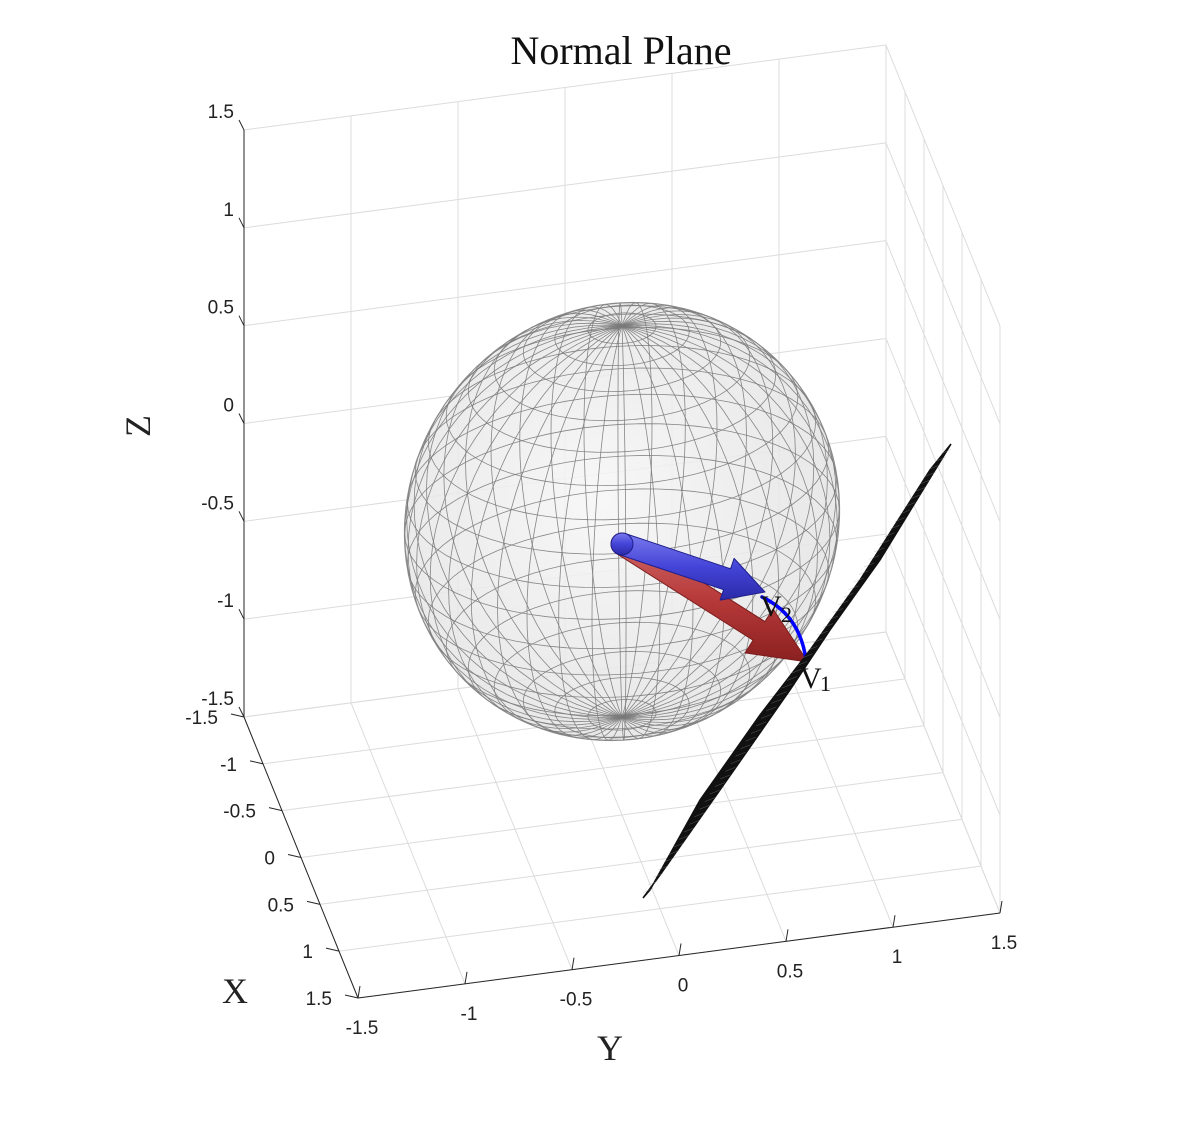 The image size is (1200, 1130). Describe the element at coordinates (1004, 943) in the screenshot. I see `y-tick-label: 1.5` at that location.